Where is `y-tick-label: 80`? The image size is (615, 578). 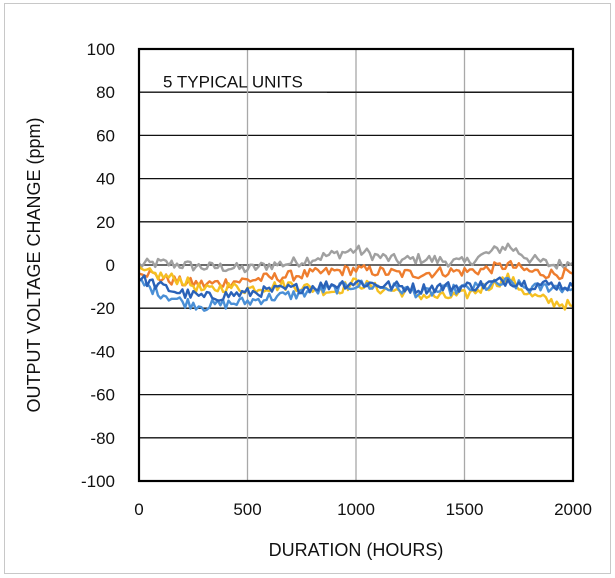 y-tick-label: 80 is located at coordinates (105, 92).